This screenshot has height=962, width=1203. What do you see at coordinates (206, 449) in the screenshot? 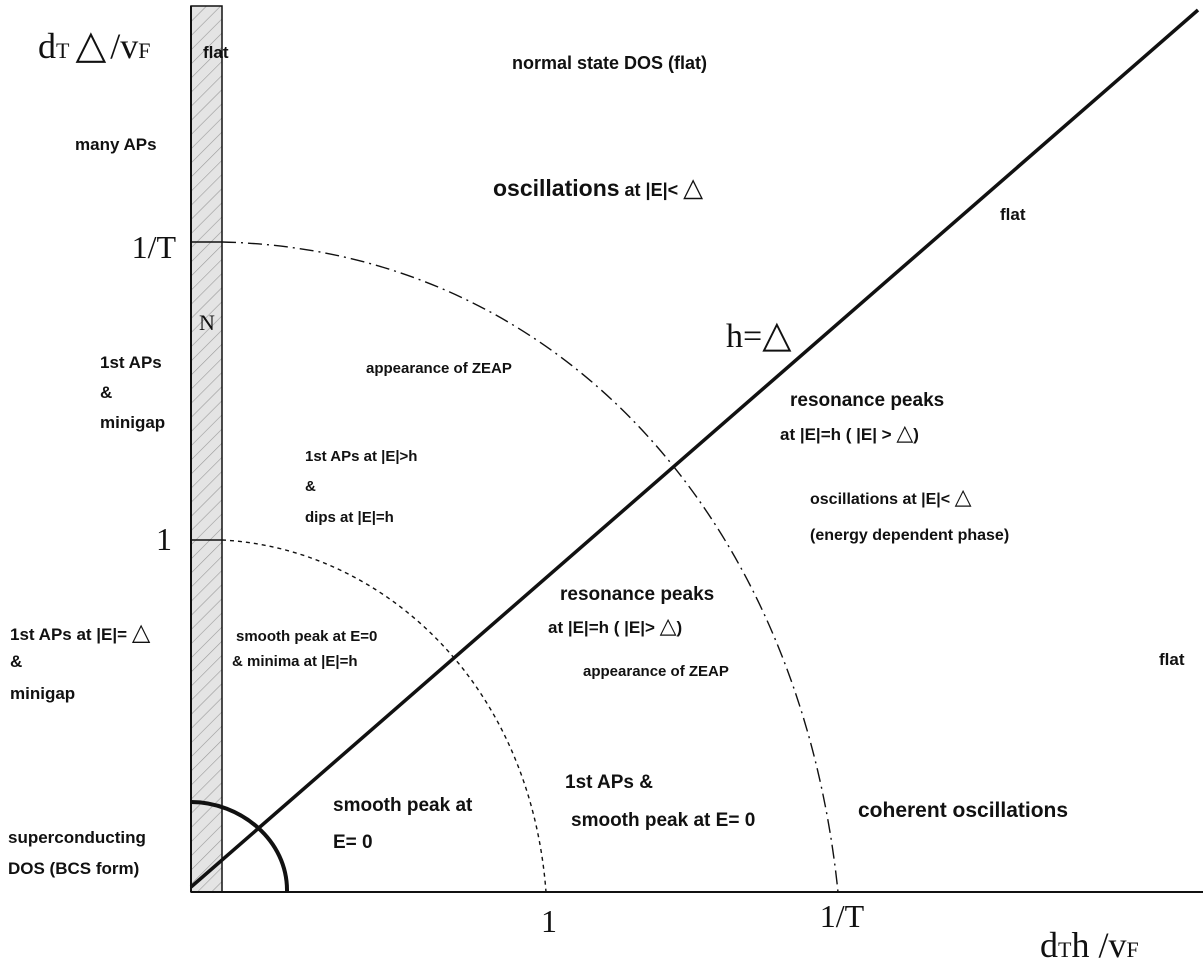
I see `normal-strip` at bounding box center [206, 449].